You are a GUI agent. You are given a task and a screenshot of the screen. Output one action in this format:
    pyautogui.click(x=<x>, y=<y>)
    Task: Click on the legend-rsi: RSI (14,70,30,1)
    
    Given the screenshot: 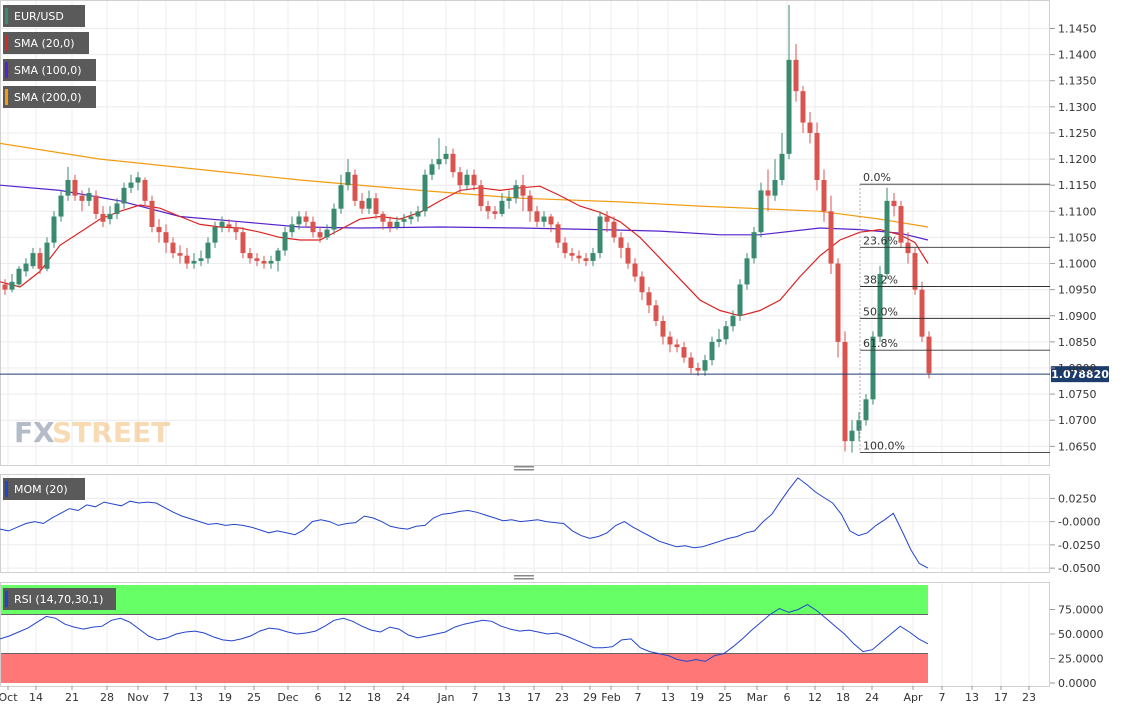 What is the action you would take?
    pyautogui.click(x=59, y=599)
    